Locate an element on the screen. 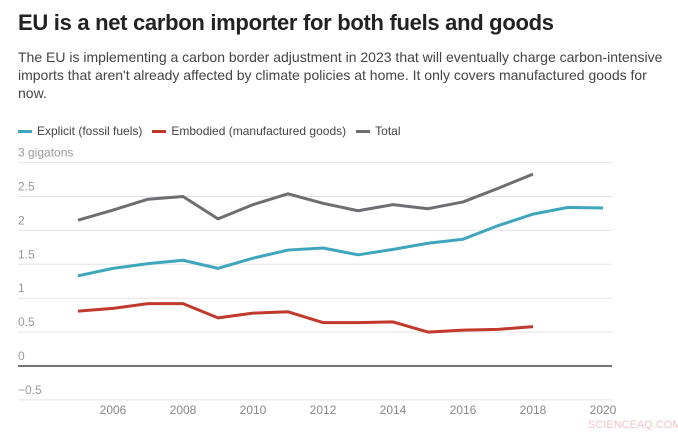 The width and height of the screenshot is (678, 433). series-line-total is located at coordinates (305, 197).